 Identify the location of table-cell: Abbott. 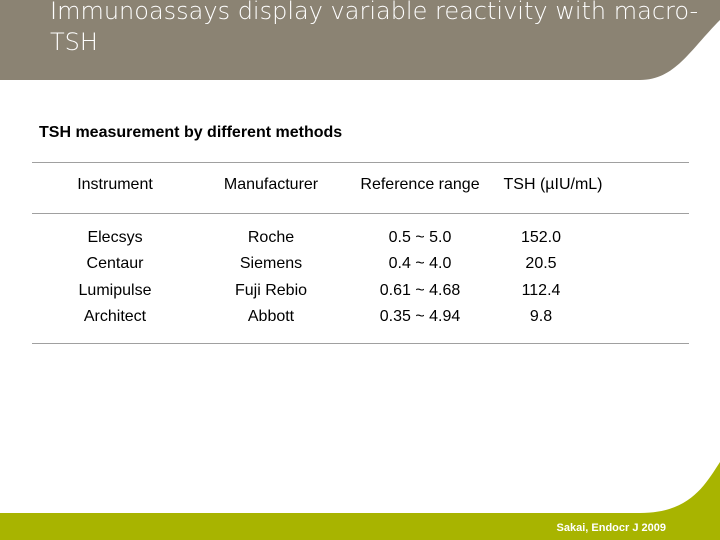
(271, 316).